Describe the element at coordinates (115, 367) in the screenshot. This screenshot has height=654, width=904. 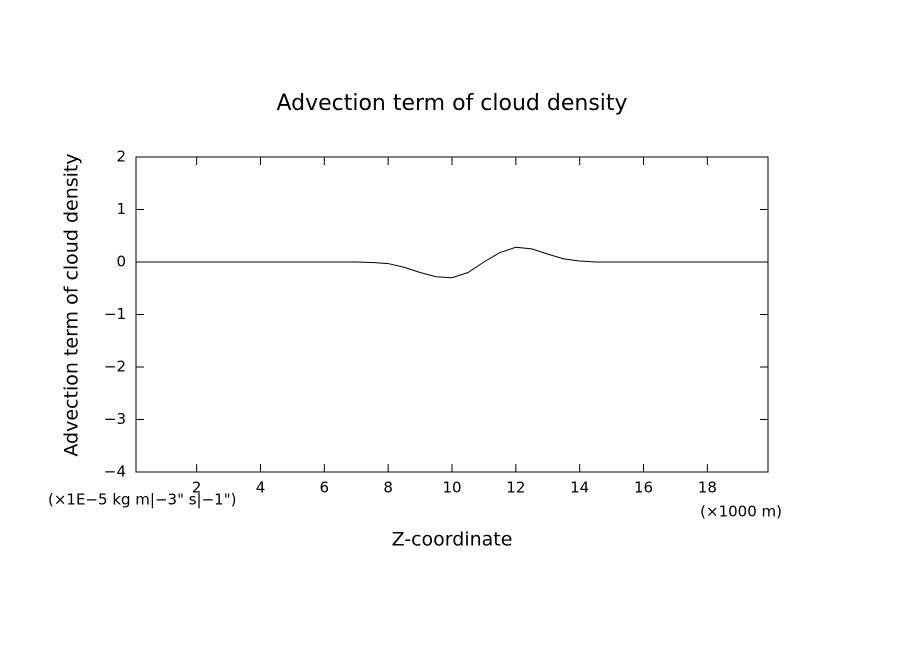
I see `y-tick-label: −2` at that location.